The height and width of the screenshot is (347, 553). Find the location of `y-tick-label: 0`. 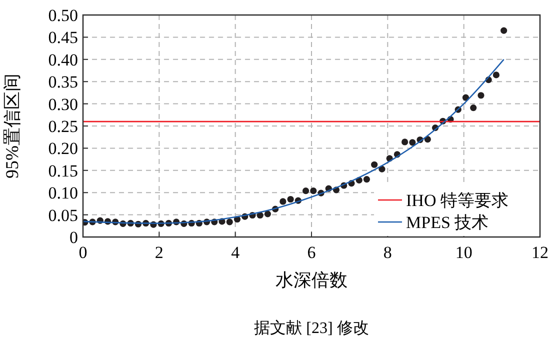

y-tick-label: 0 is located at coordinates (74, 237).